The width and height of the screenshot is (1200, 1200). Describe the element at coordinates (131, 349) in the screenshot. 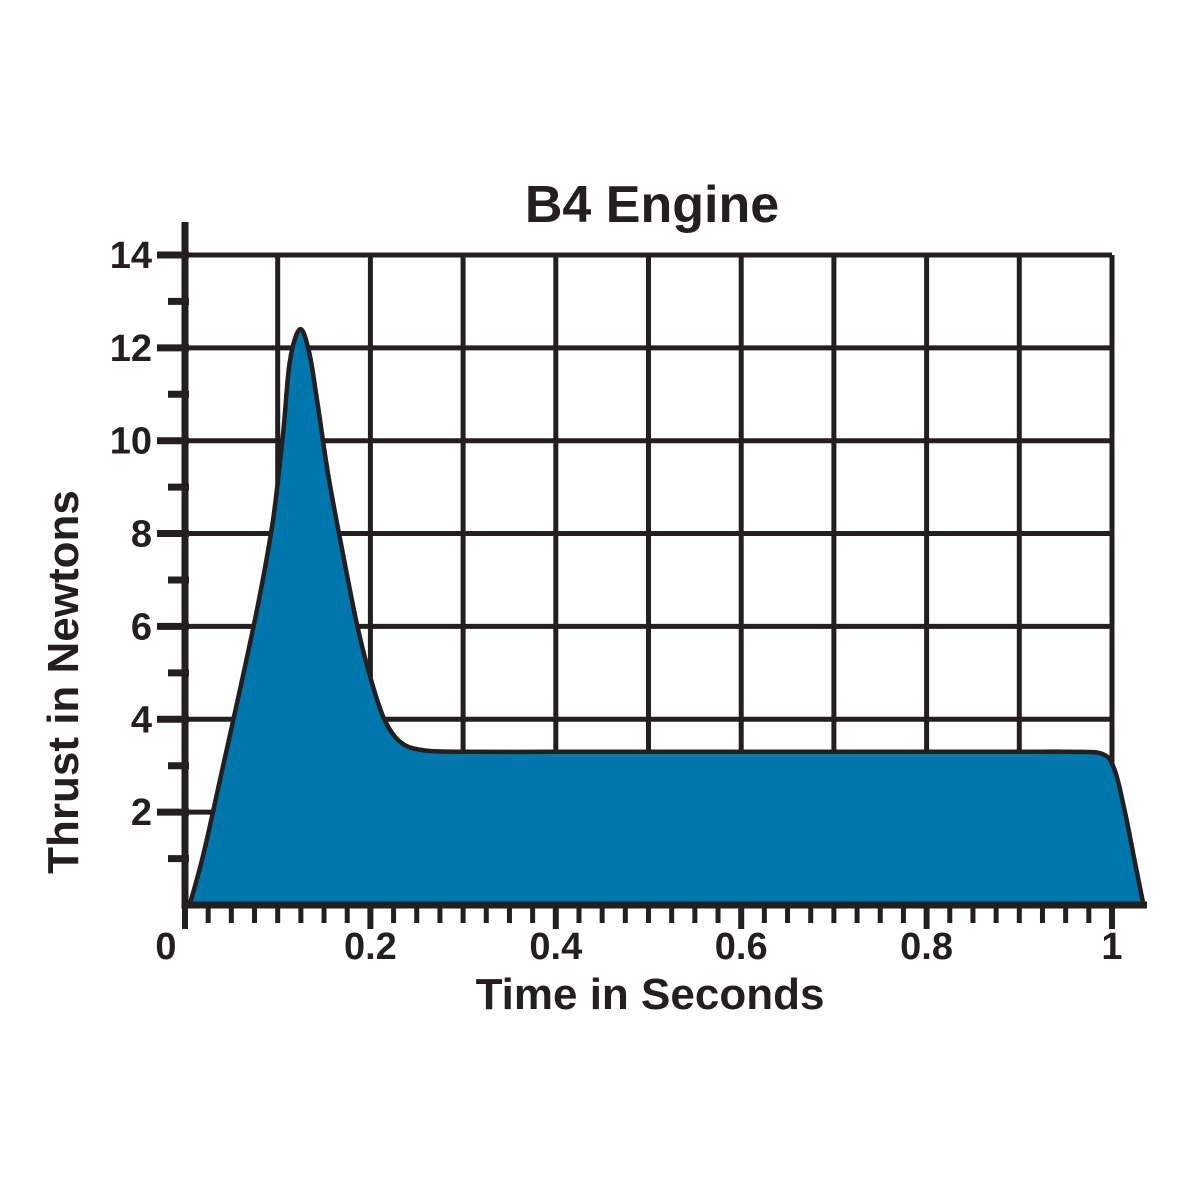

I see `y-tick-label: 12` at that location.